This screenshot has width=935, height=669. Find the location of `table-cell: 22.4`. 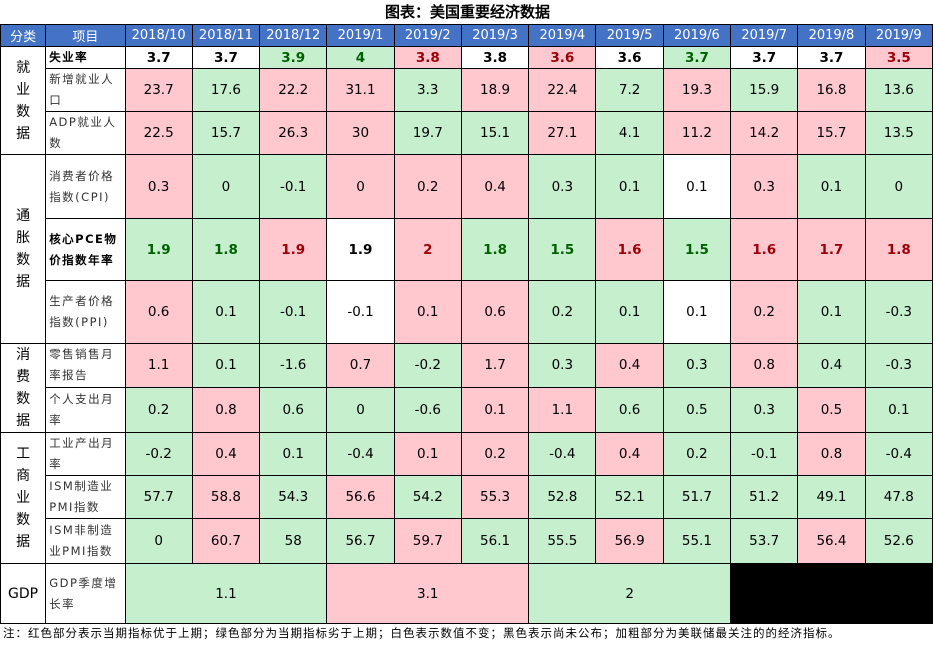

table-cell: 22.4 is located at coordinates (562, 90).